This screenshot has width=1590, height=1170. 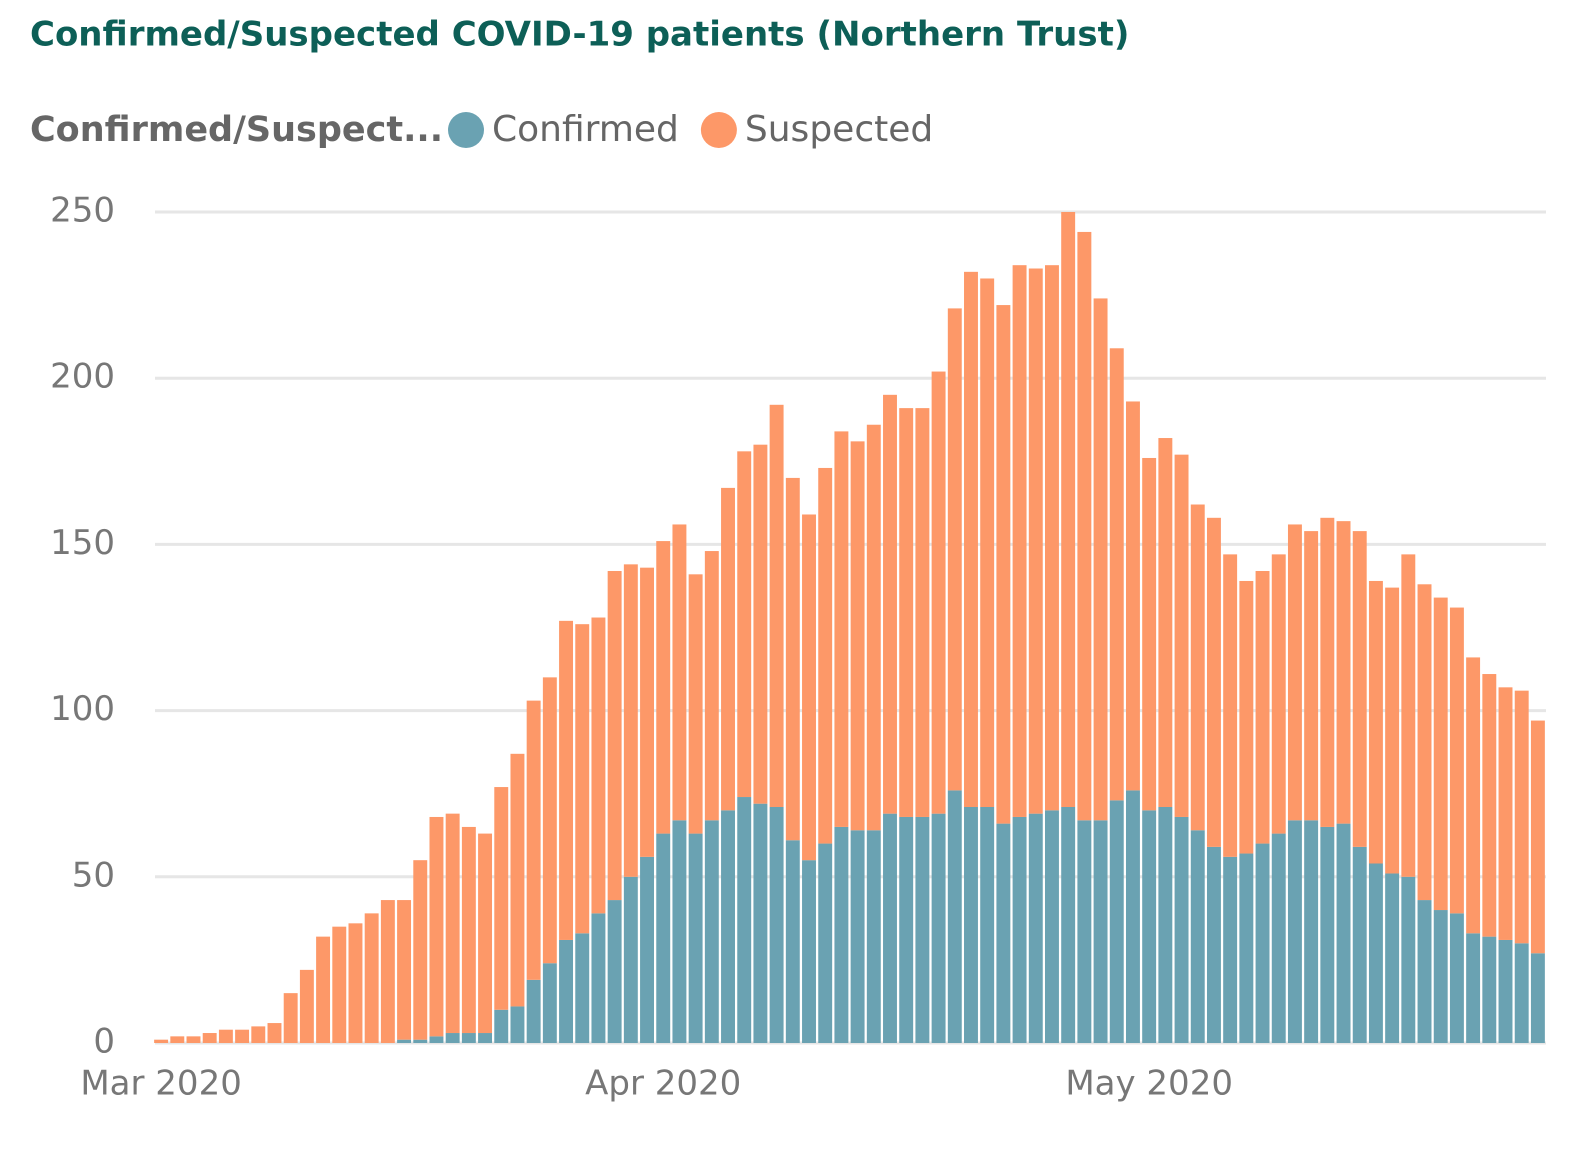 I want to click on y-tick-label: 100, so click(x=82, y=709).